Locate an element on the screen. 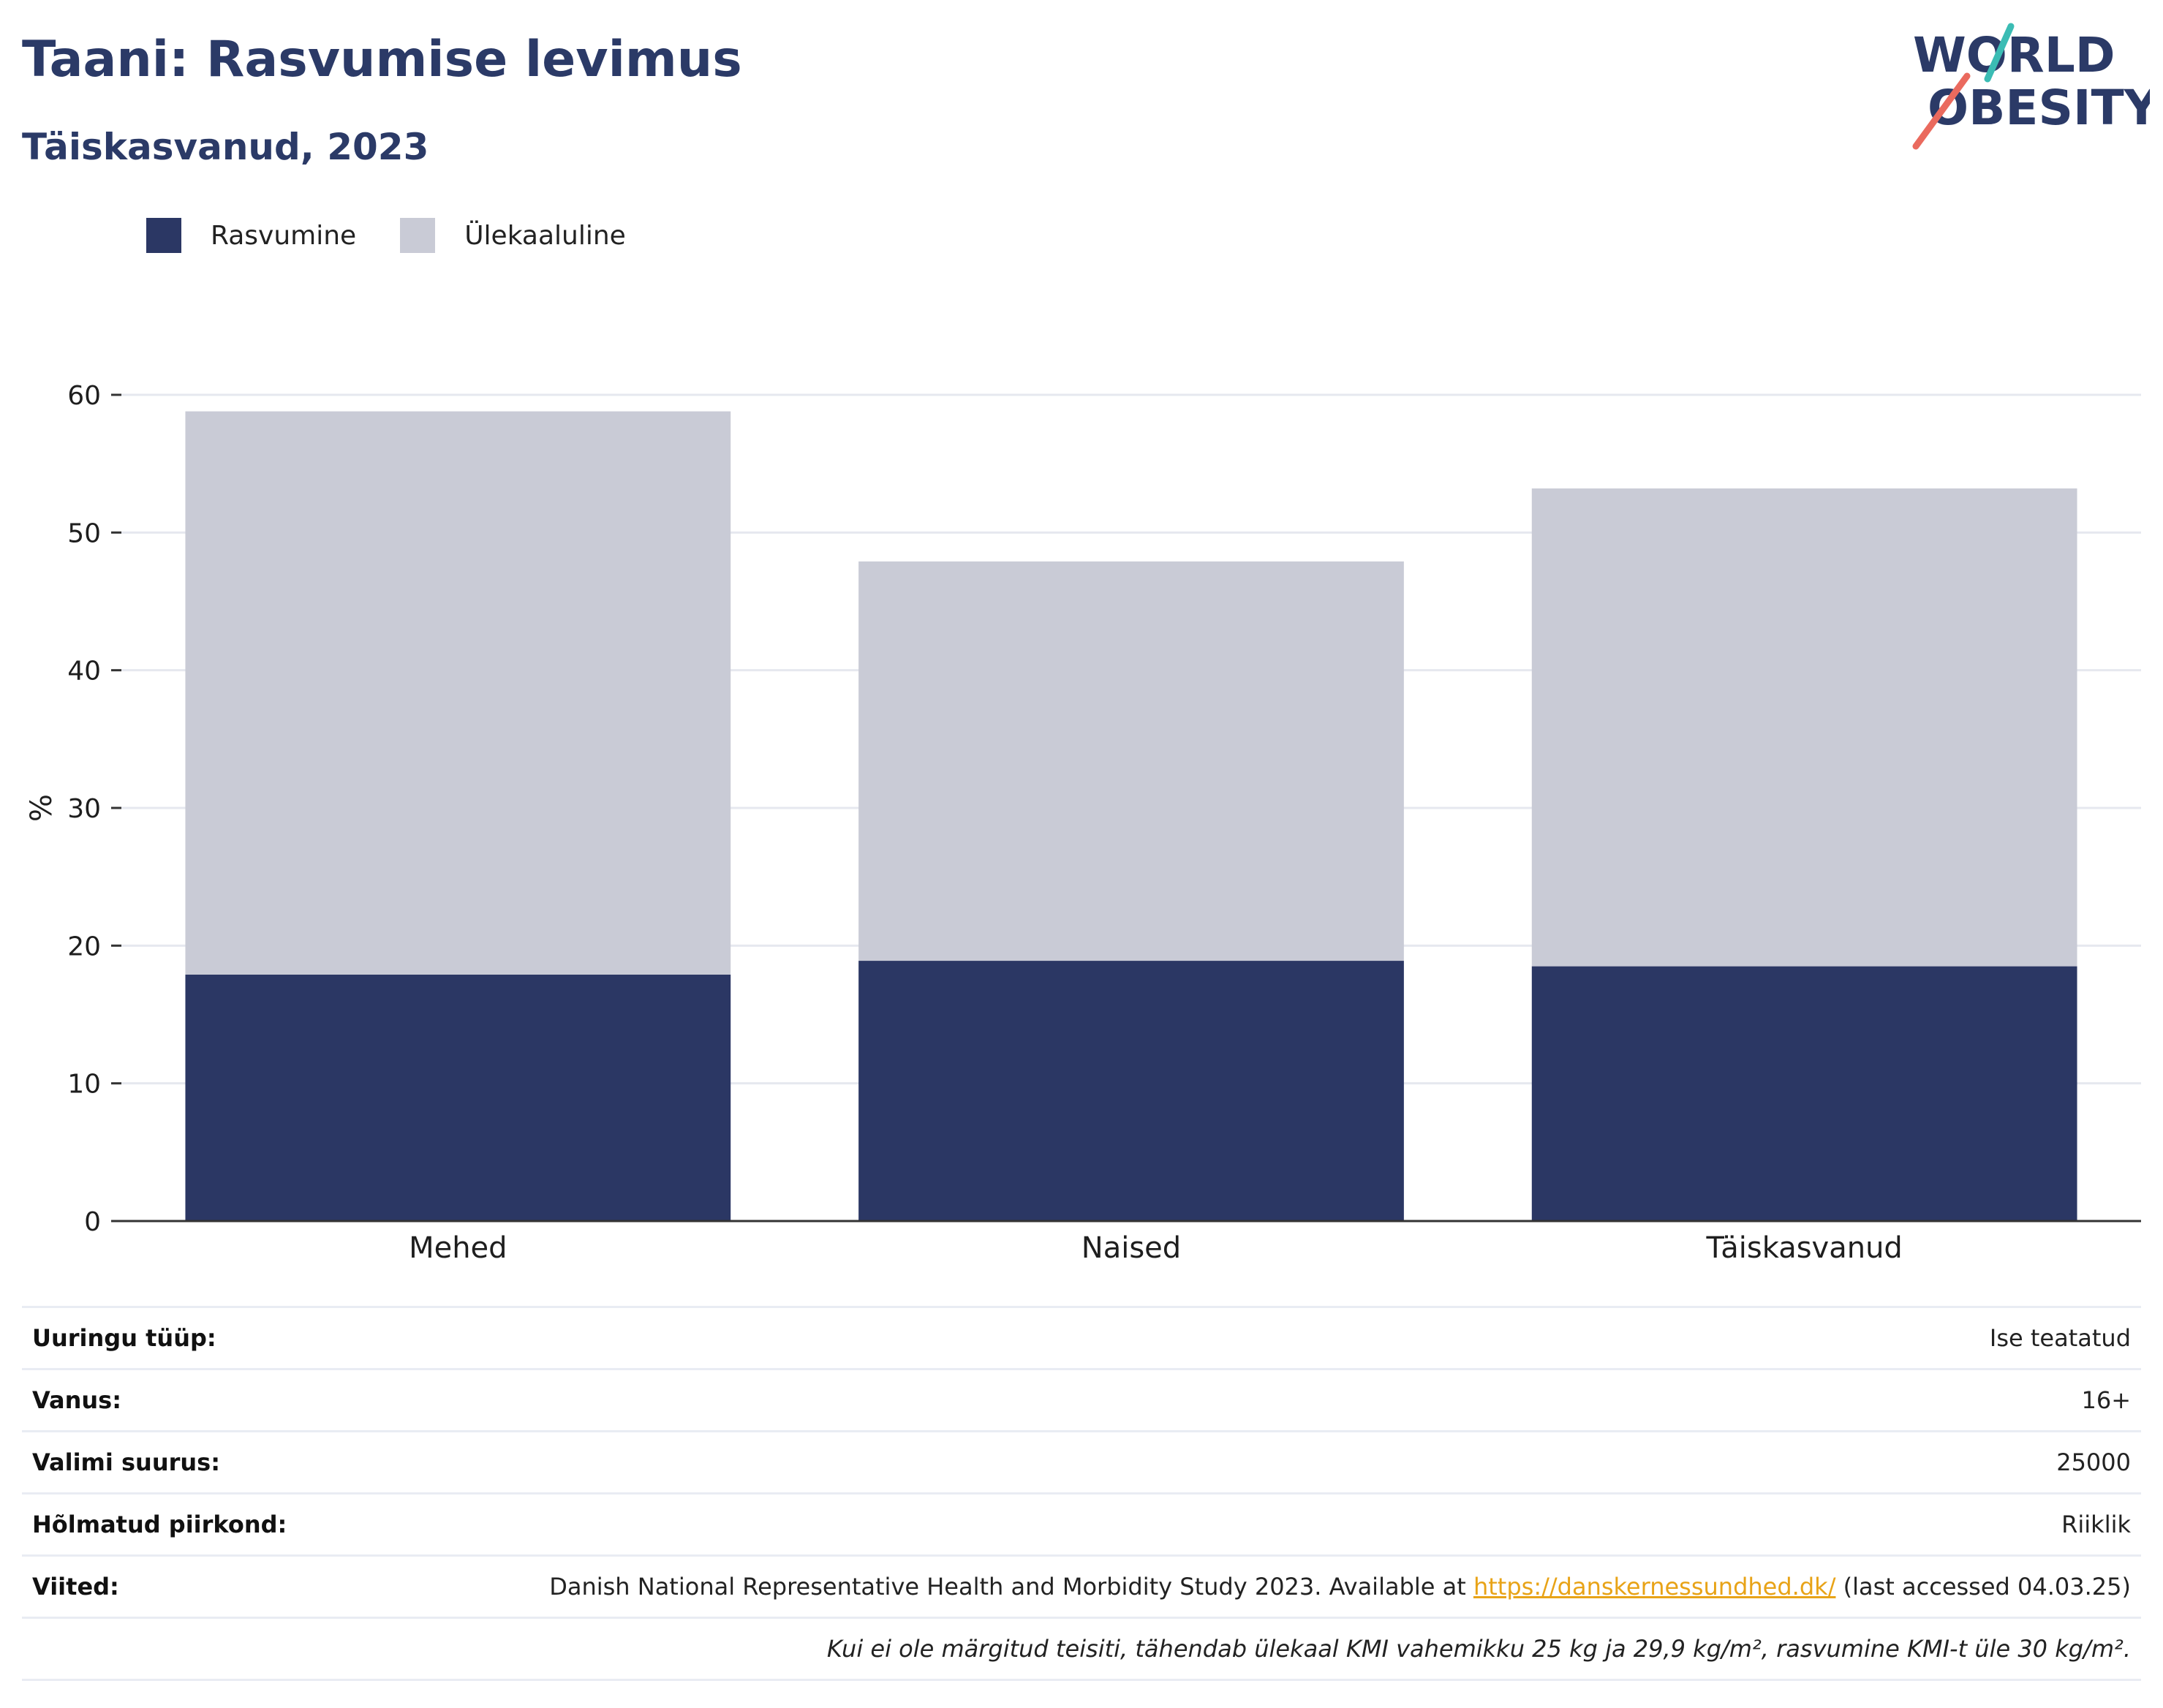  logo-line2: OBESITY is located at coordinates (2039, 108).